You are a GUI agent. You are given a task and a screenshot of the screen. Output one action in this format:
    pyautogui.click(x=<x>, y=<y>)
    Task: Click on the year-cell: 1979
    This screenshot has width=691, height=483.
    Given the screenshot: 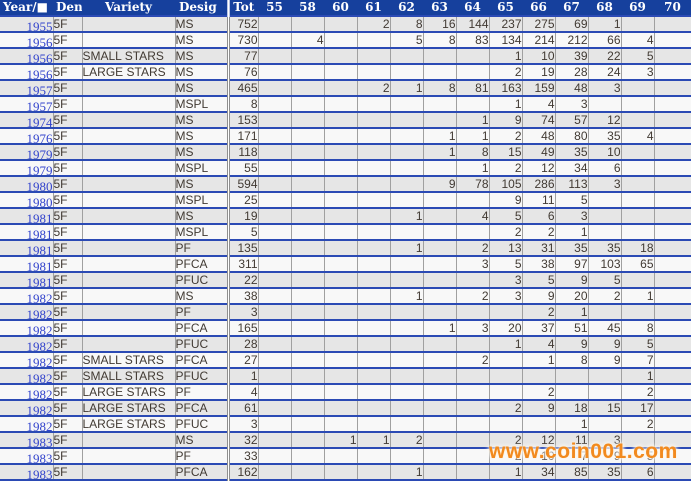 What is the action you would take?
    pyautogui.click(x=27, y=152)
    